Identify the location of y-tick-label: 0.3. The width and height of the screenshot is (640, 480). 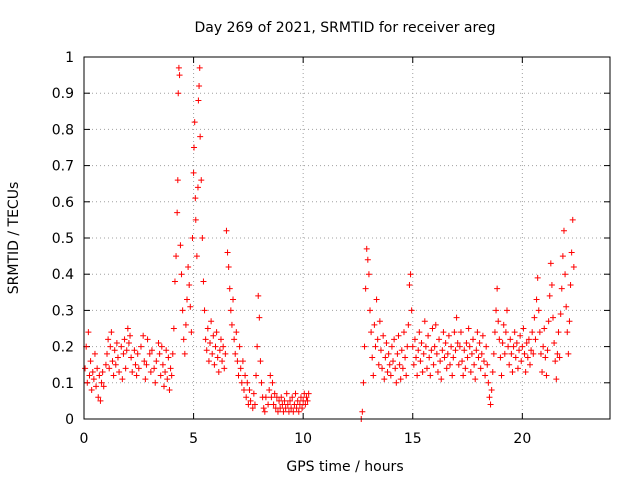
(63, 311).